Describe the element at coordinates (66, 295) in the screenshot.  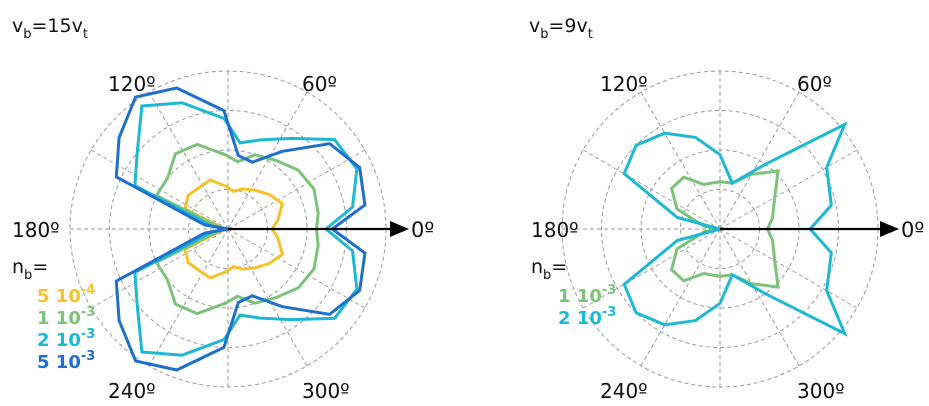
I see `legend-entry-1: 5 10-4` at that location.